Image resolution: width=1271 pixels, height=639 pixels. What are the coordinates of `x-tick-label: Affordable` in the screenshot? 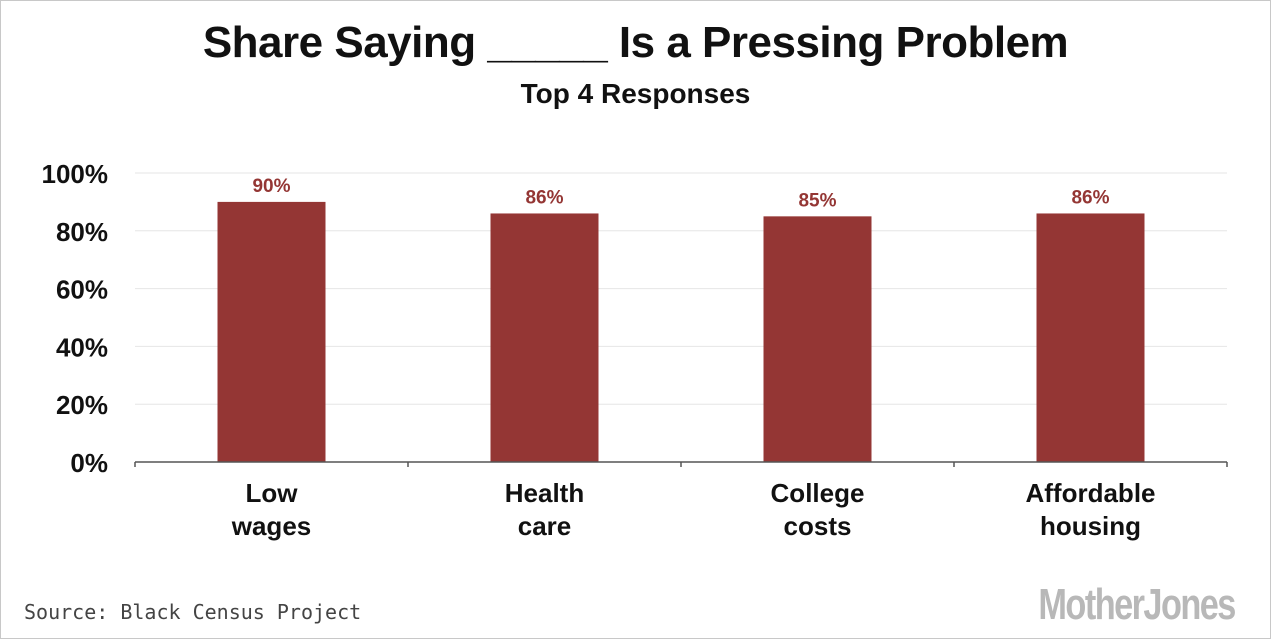 It's located at (1091, 493).